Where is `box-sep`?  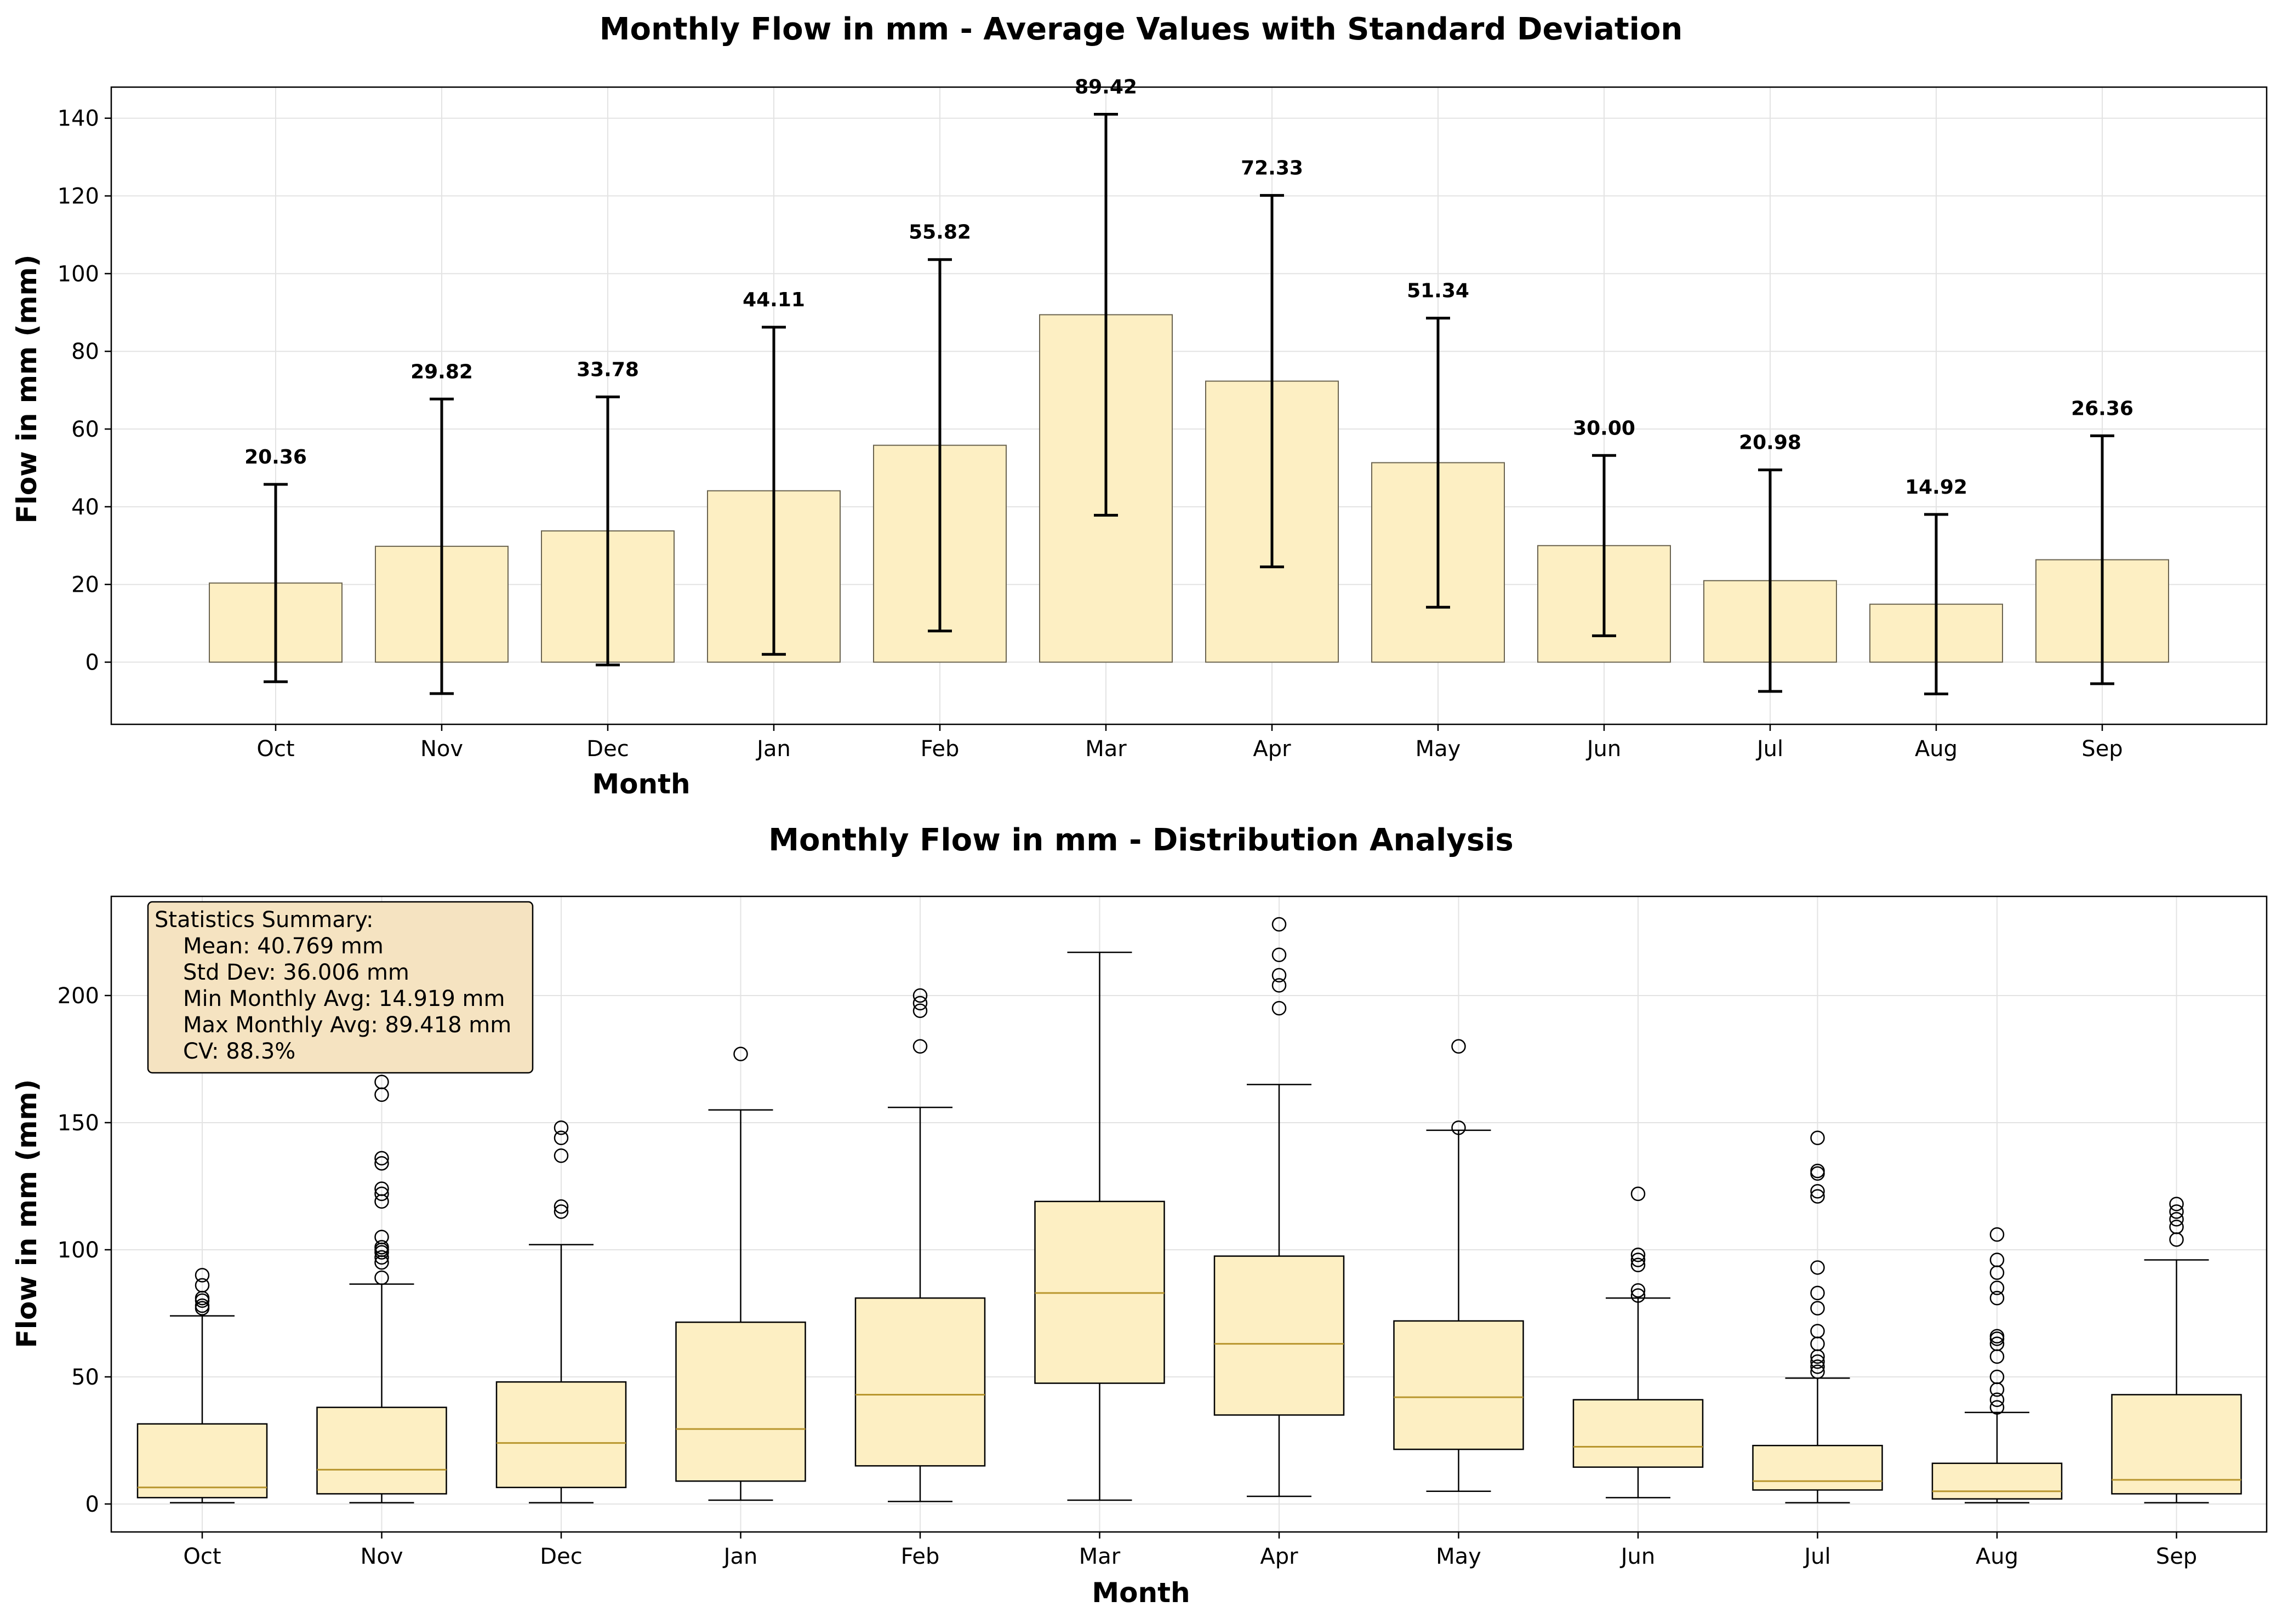 box-sep is located at coordinates (2176, 1350).